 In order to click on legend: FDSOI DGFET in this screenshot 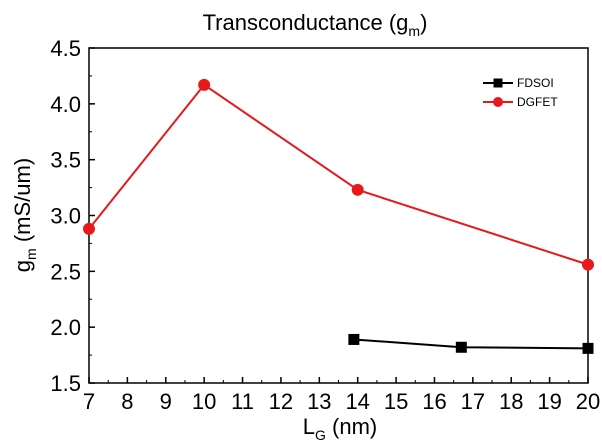, I will do `click(520, 92)`.